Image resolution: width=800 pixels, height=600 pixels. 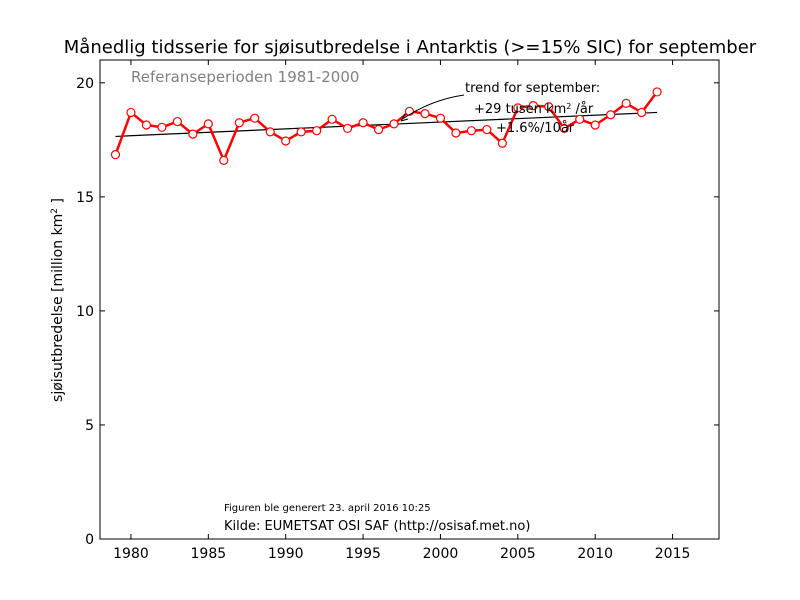 What do you see at coordinates (595, 554) in the screenshot?
I see `x-tick-label: 2010` at bounding box center [595, 554].